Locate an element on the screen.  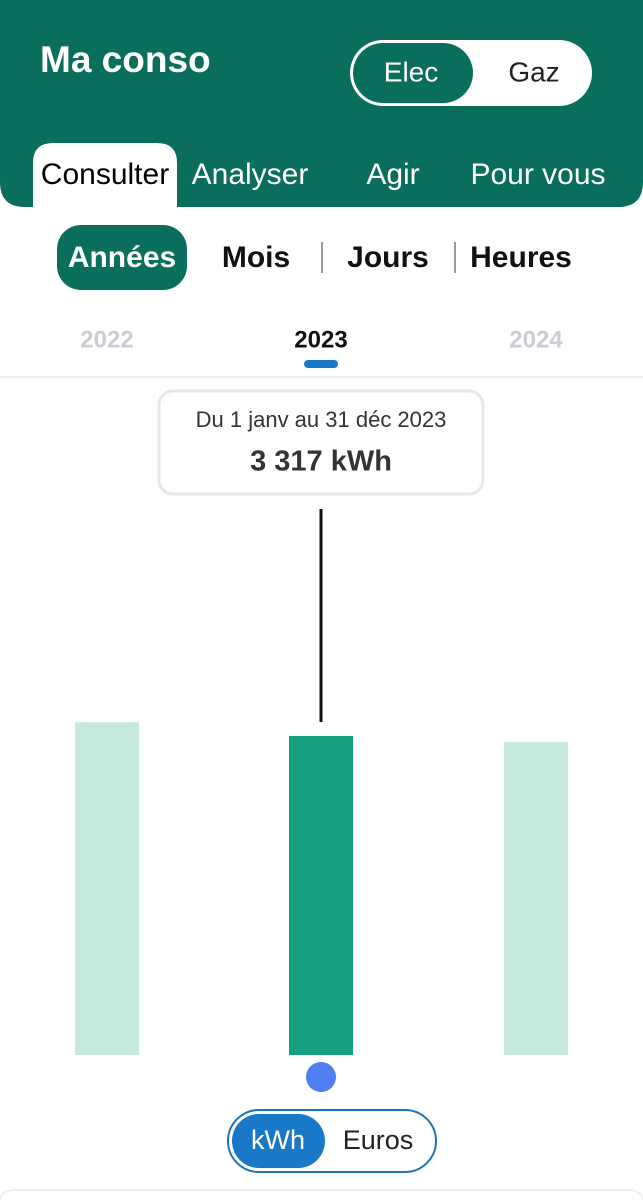
active-tab is located at coordinates (105, 175).